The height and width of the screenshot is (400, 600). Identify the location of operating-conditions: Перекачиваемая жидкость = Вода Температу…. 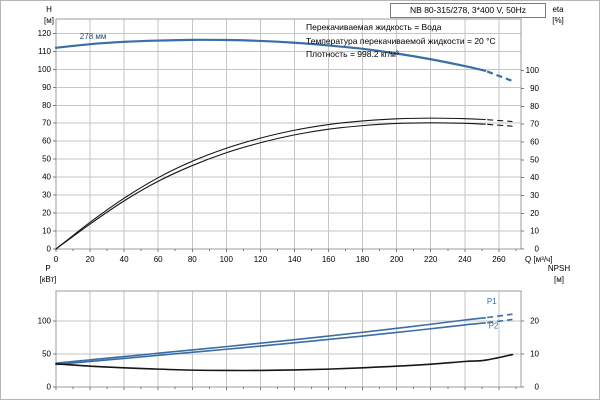
(401, 41).